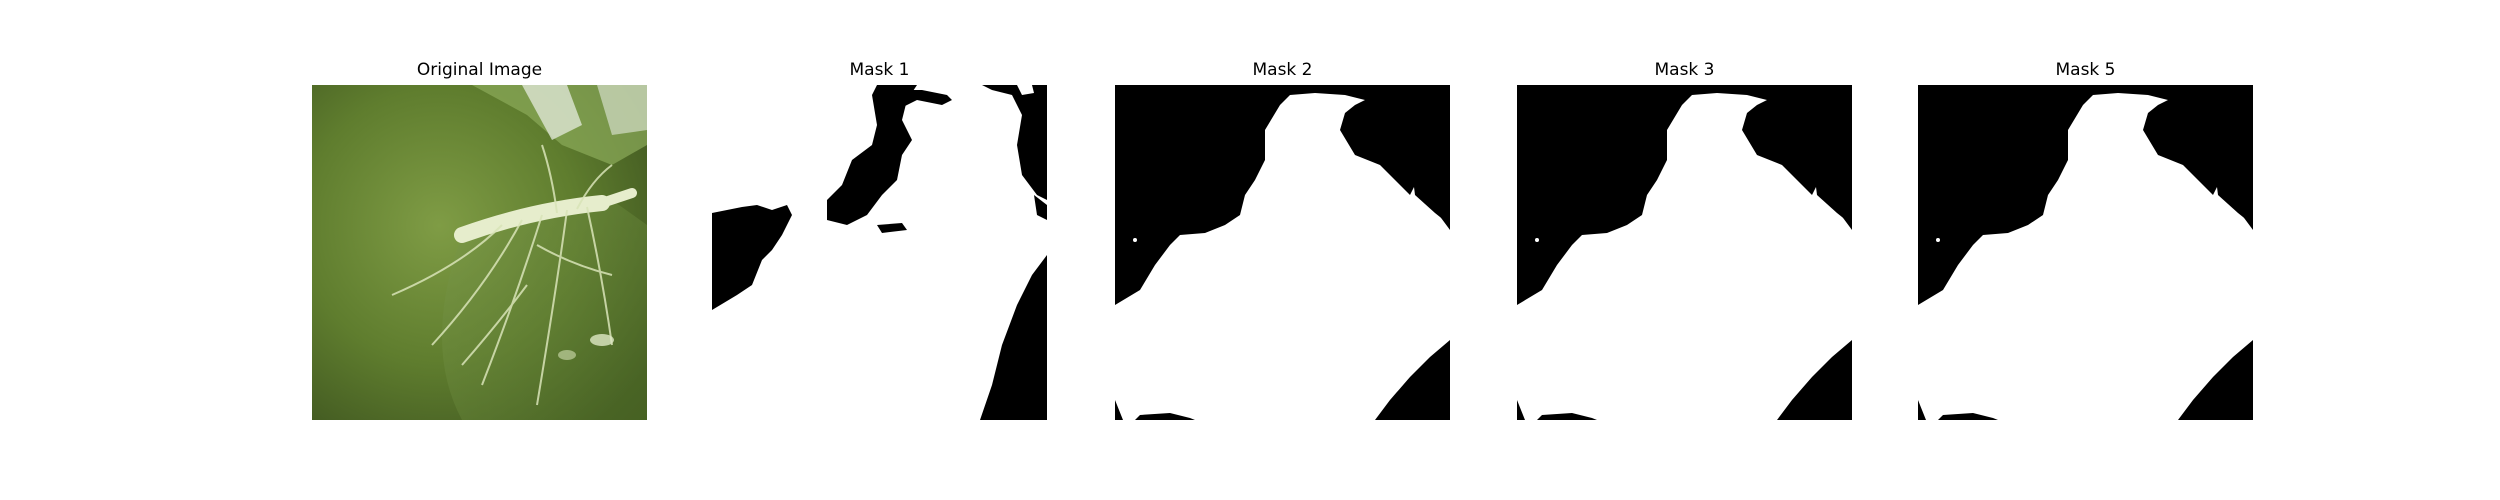  Describe the element at coordinates (1282, 70) in the screenshot. I see `panel-title-mask-2: Mask 2` at that location.